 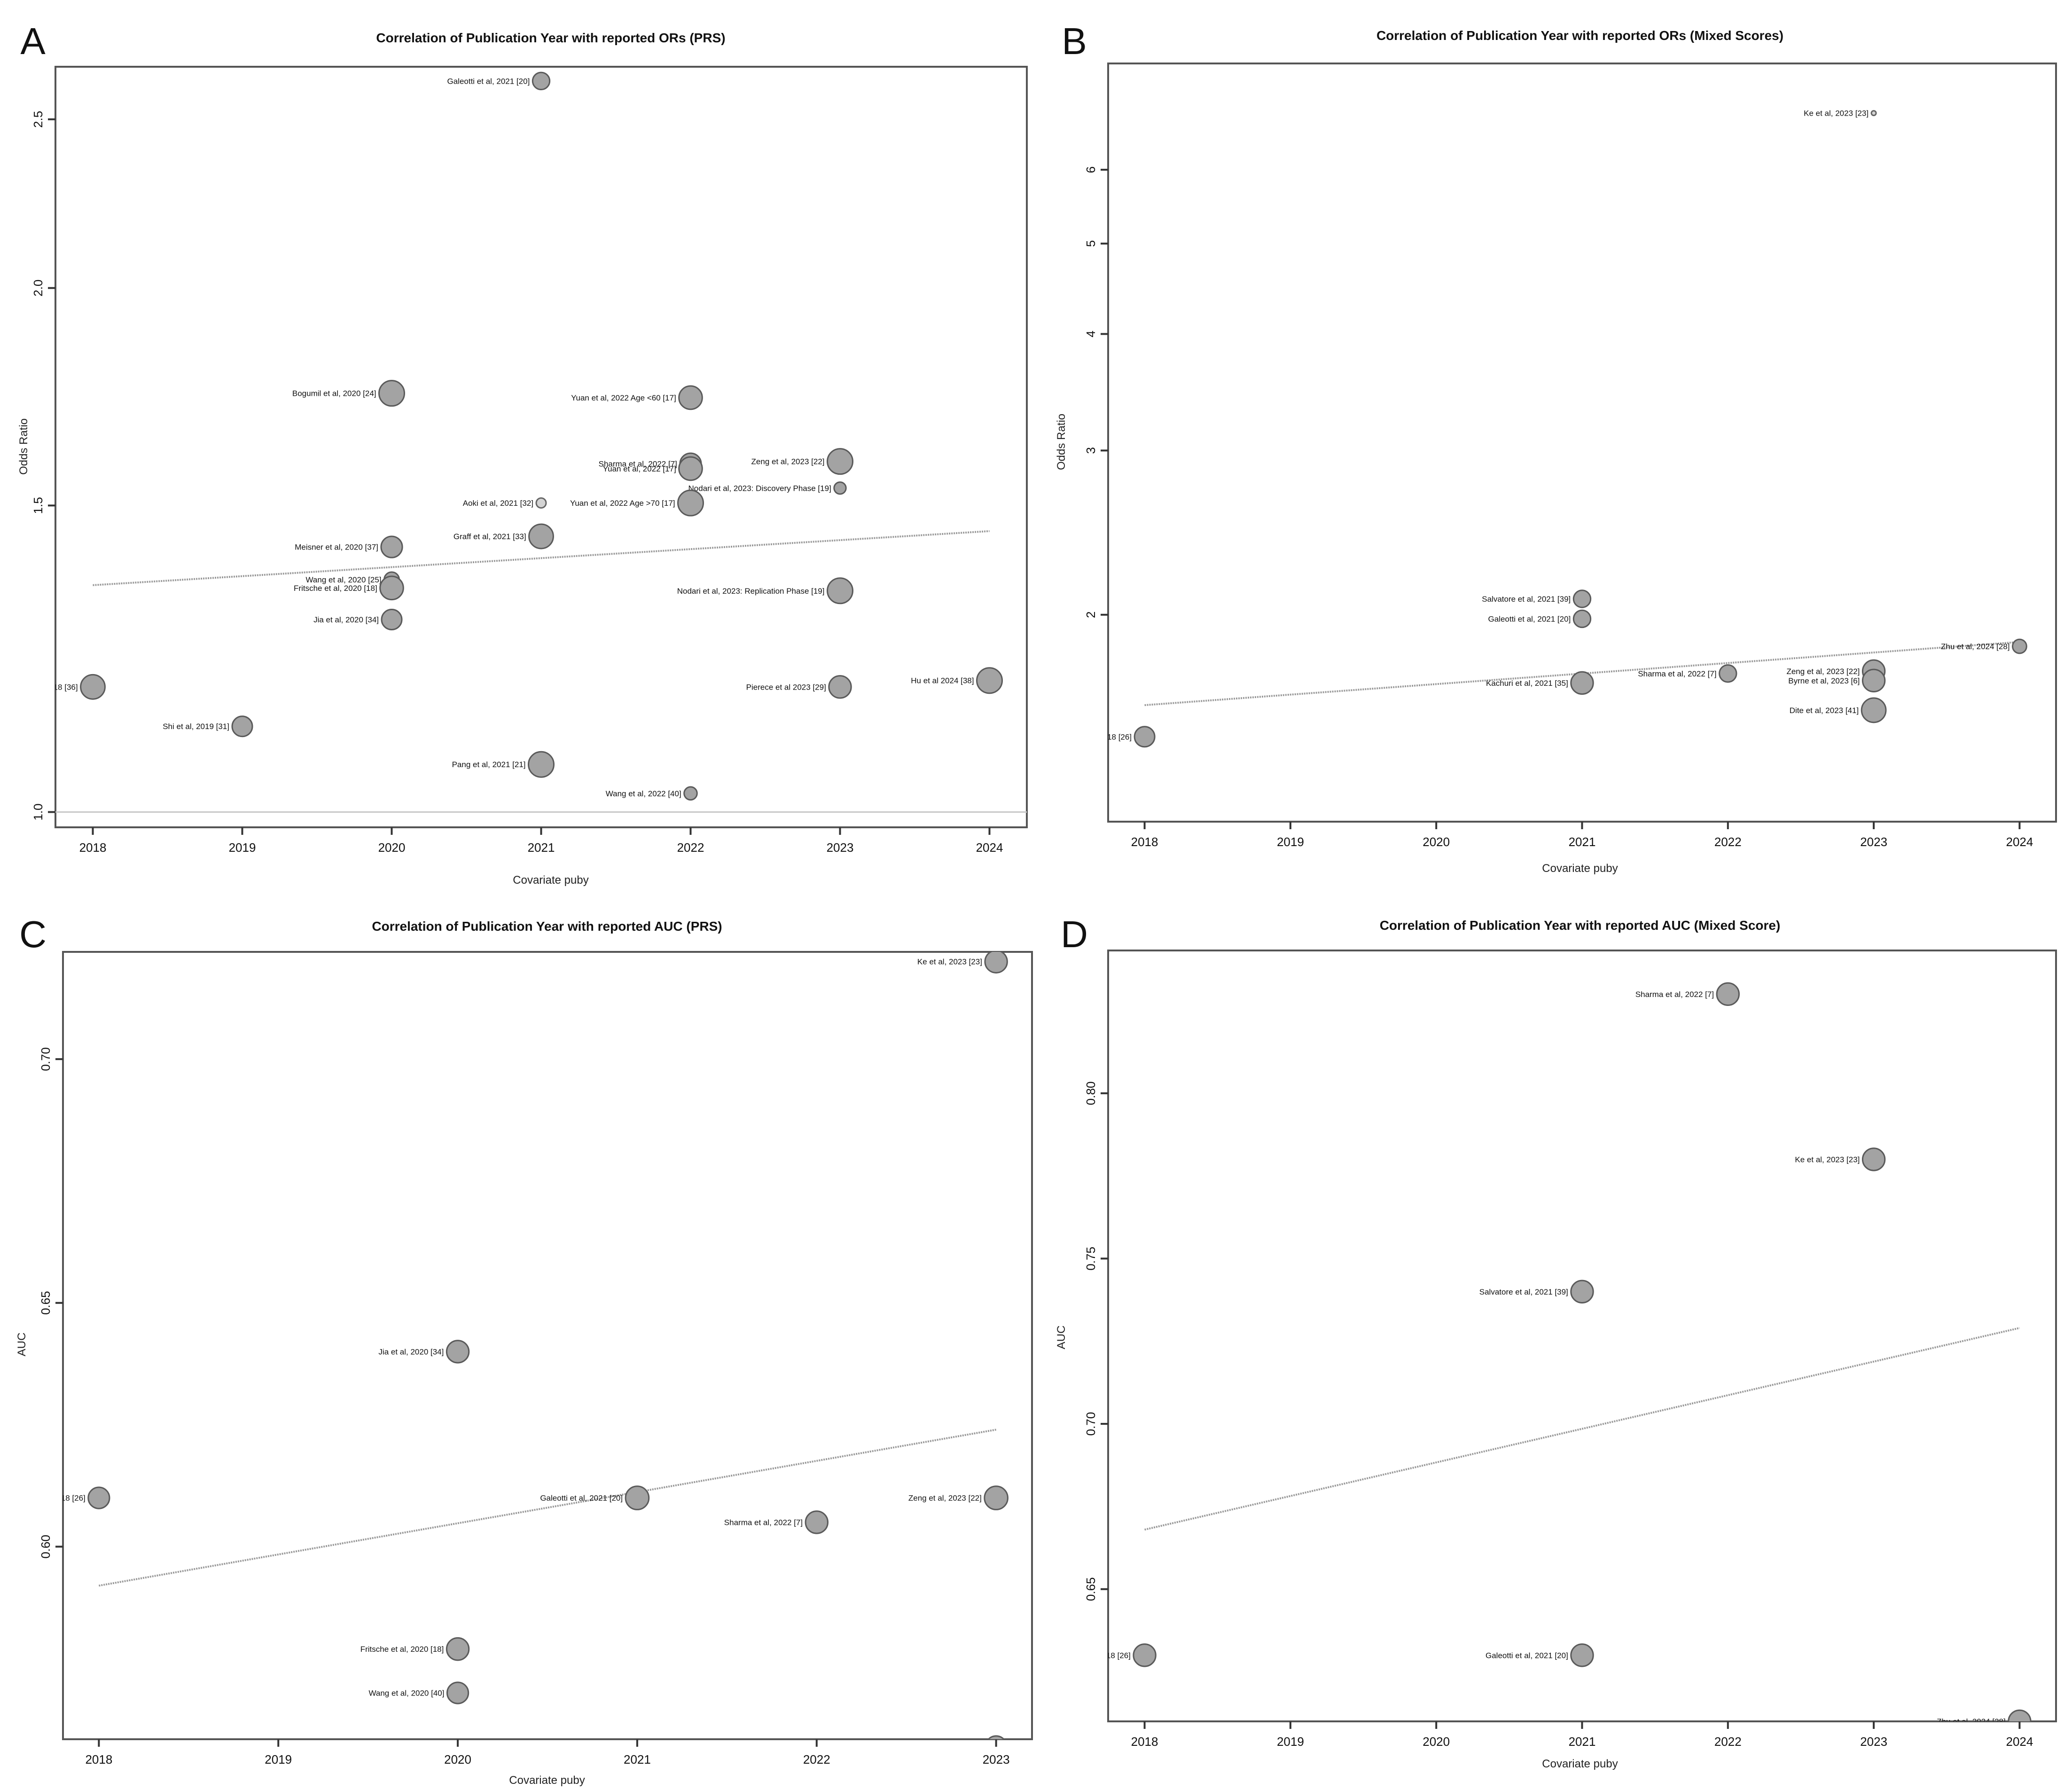 What do you see at coordinates (942, 680) in the screenshot?
I see `data-point-label: Hu et al 2024 [38]` at bounding box center [942, 680].